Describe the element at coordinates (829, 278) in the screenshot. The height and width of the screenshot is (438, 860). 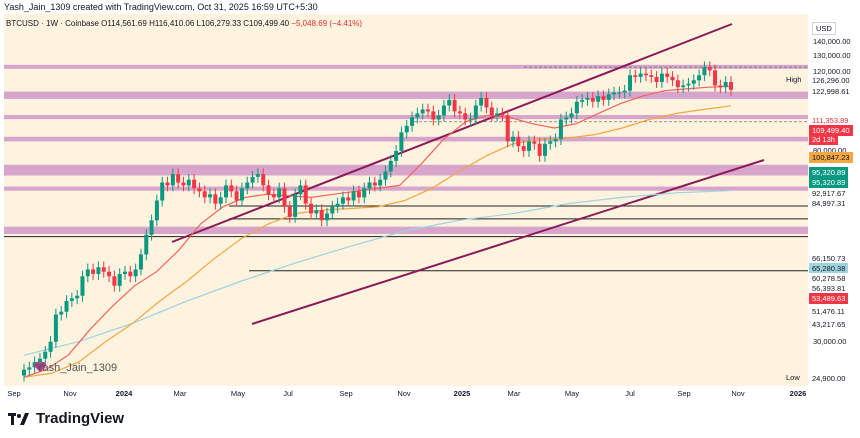
I see `price-label-l60: 60,278.58` at that location.